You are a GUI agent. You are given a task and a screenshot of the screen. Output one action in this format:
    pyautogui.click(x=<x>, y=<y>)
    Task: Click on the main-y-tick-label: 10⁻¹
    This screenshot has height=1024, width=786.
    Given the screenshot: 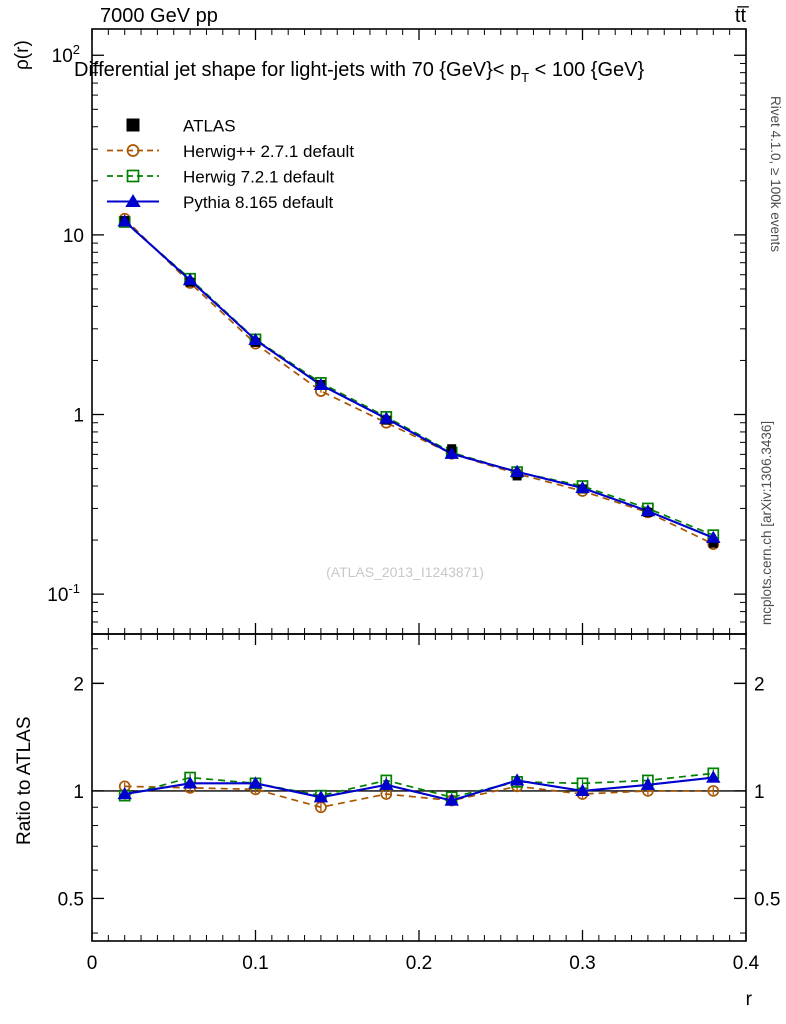 What is the action you would take?
    pyautogui.click(x=63, y=593)
    